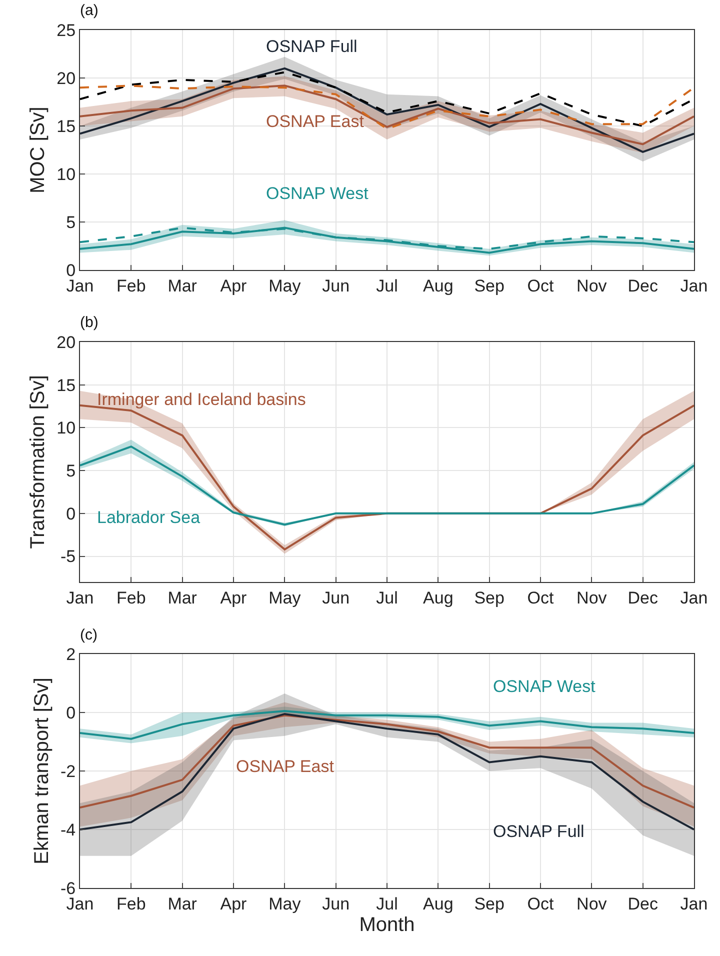 Image resolution: width=720 pixels, height=956 pixels. What do you see at coordinates (38, 462) in the screenshot?
I see `y-axis-title: Transformation [Sv]` at bounding box center [38, 462].